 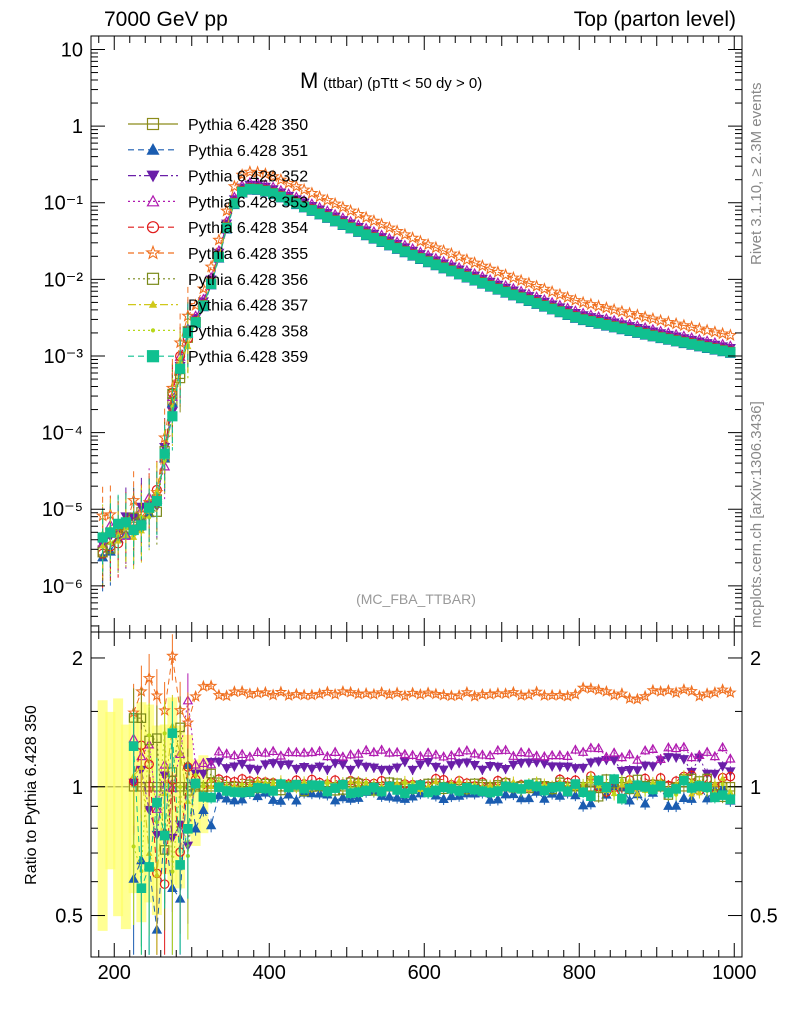 What do you see at coordinates (248, 254) in the screenshot?
I see `legend-label: Pythia 6.428 355` at bounding box center [248, 254].